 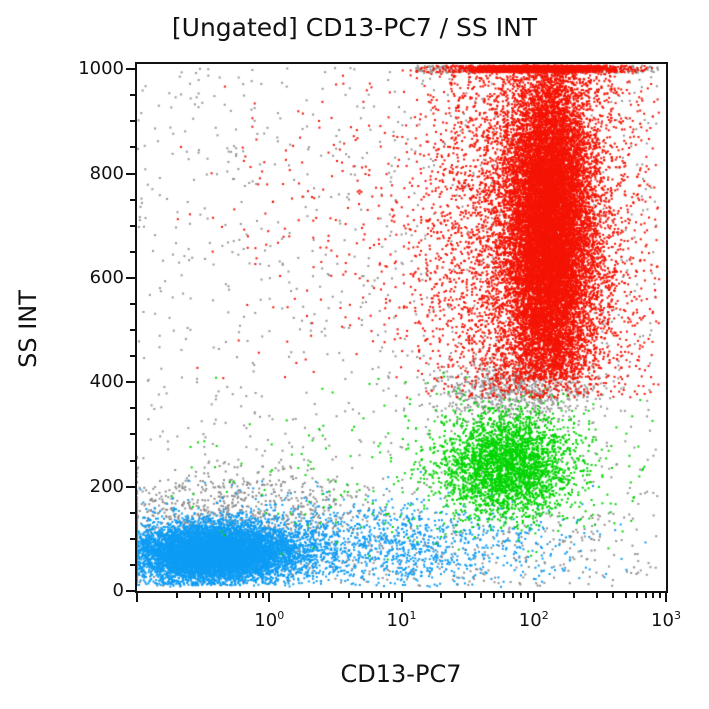 What do you see at coordinates (28, 329) in the screenshot?
I see `y-axis-label: SS INT` at bounding box center [28, 329].